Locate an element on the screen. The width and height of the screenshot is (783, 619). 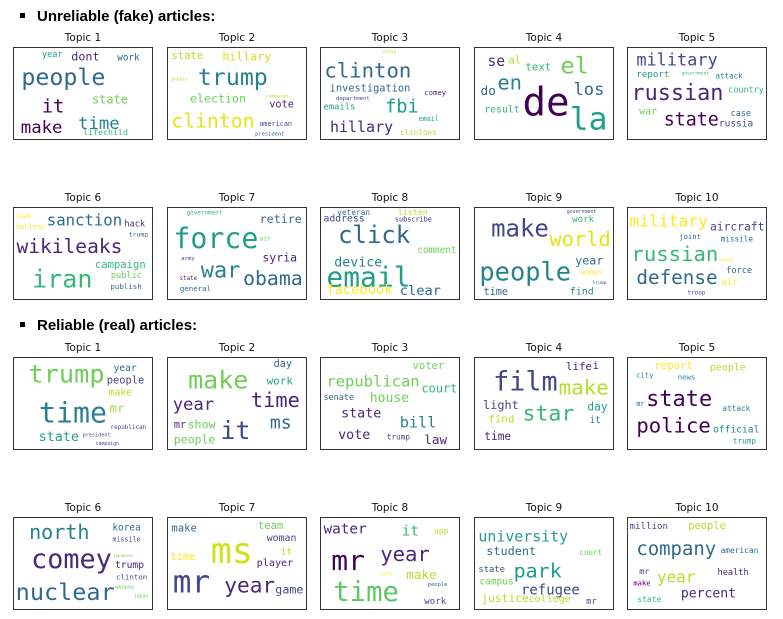
wordcloud-word: russian is located at coordinates (674, 254).